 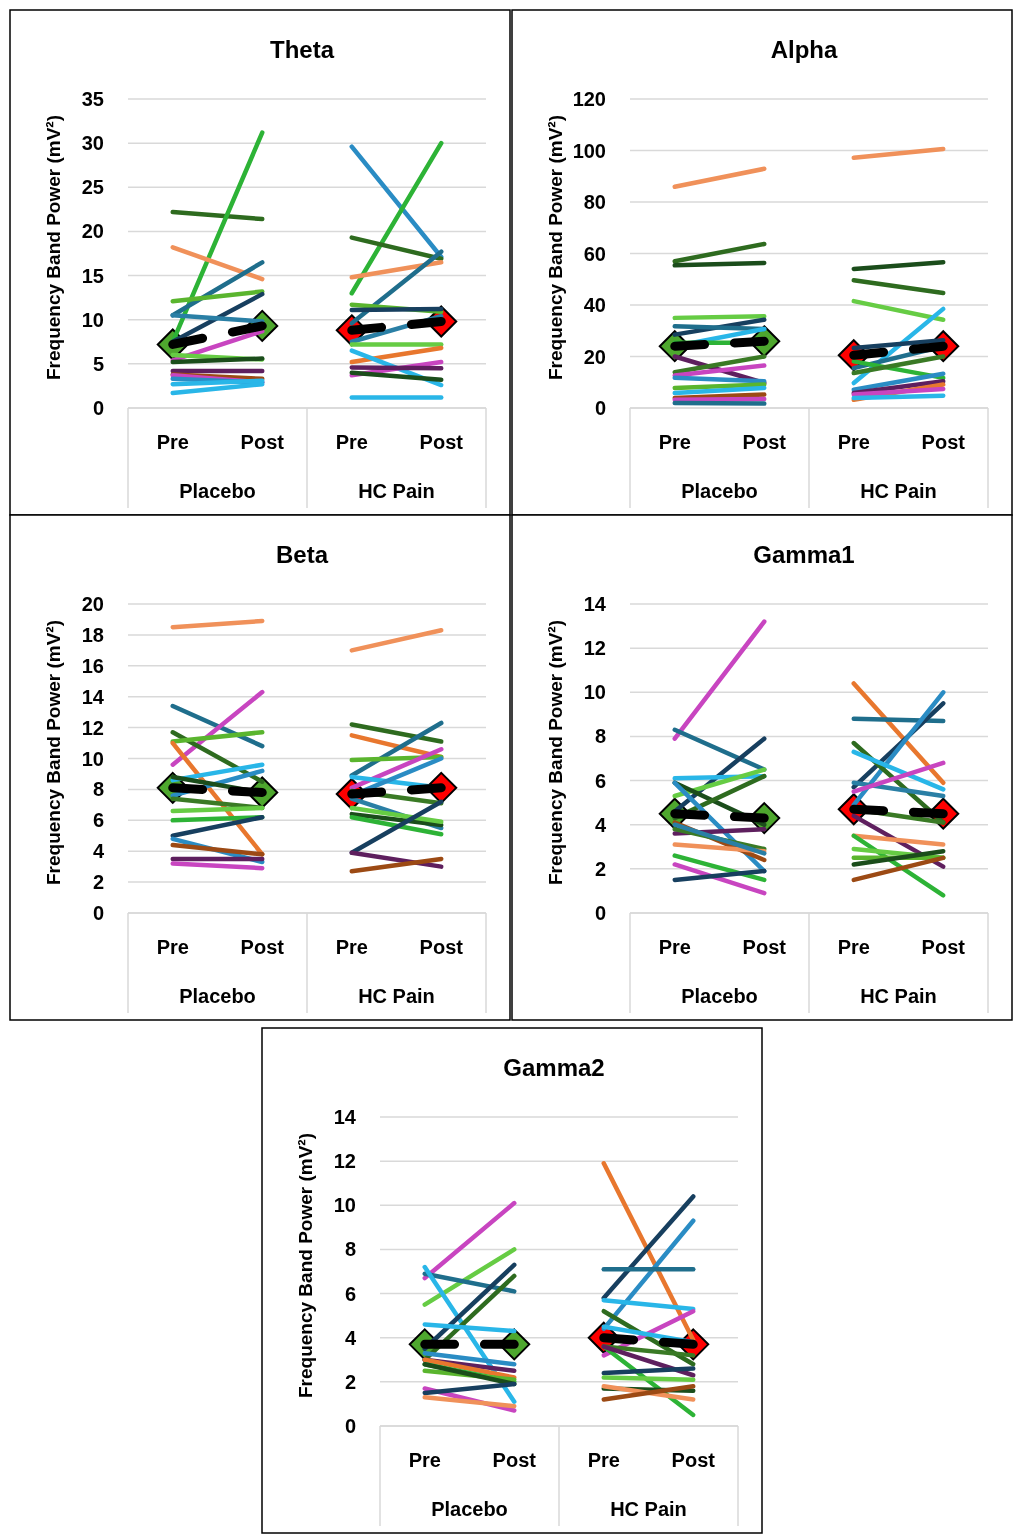 I want to click on y-tick-label: 80, so click(x=594, y=202).